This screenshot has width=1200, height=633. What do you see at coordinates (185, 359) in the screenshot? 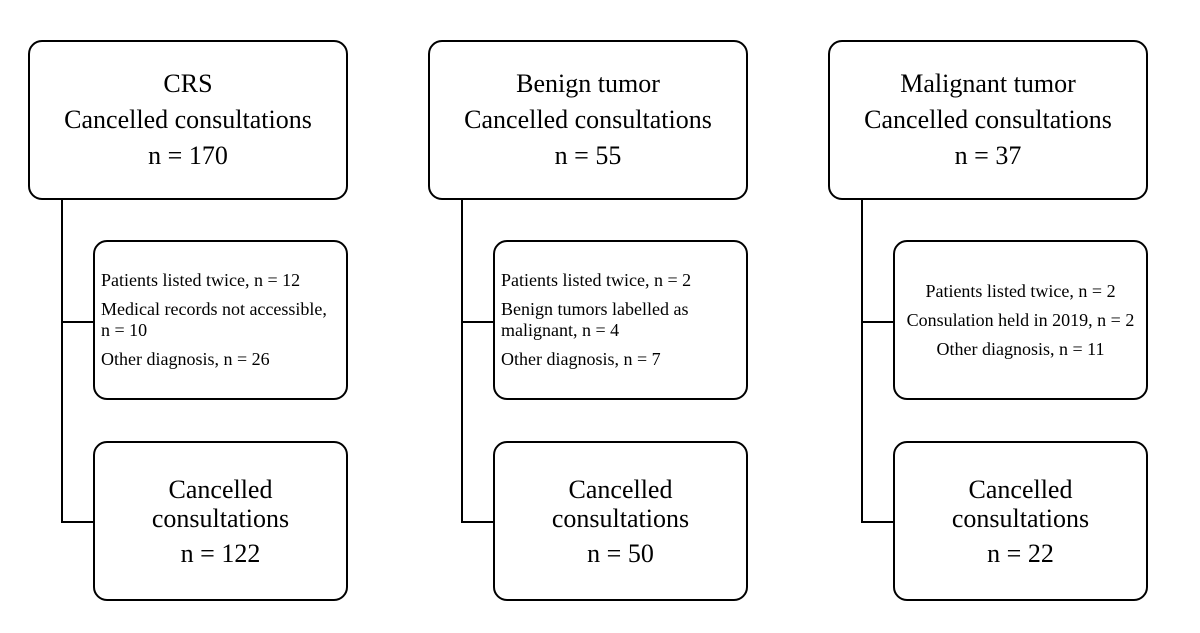
I see `exclusion-item: Other diagnosis, n = 26` at bounding box center [185, 359].